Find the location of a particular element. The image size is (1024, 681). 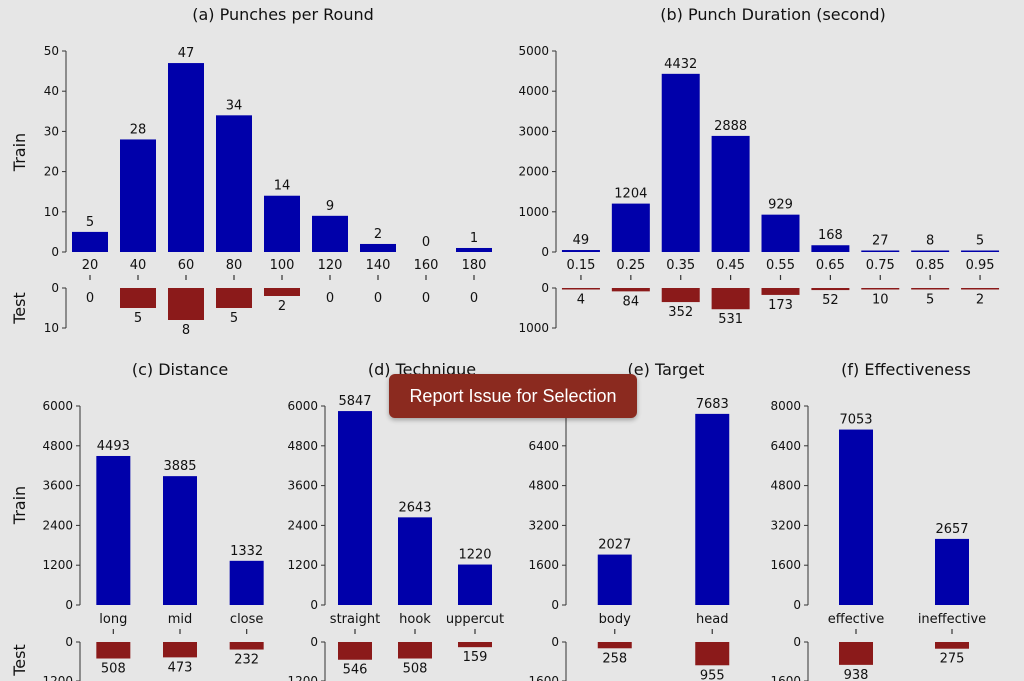

train-bar-label: 14 is located at coordinates (282, 186).